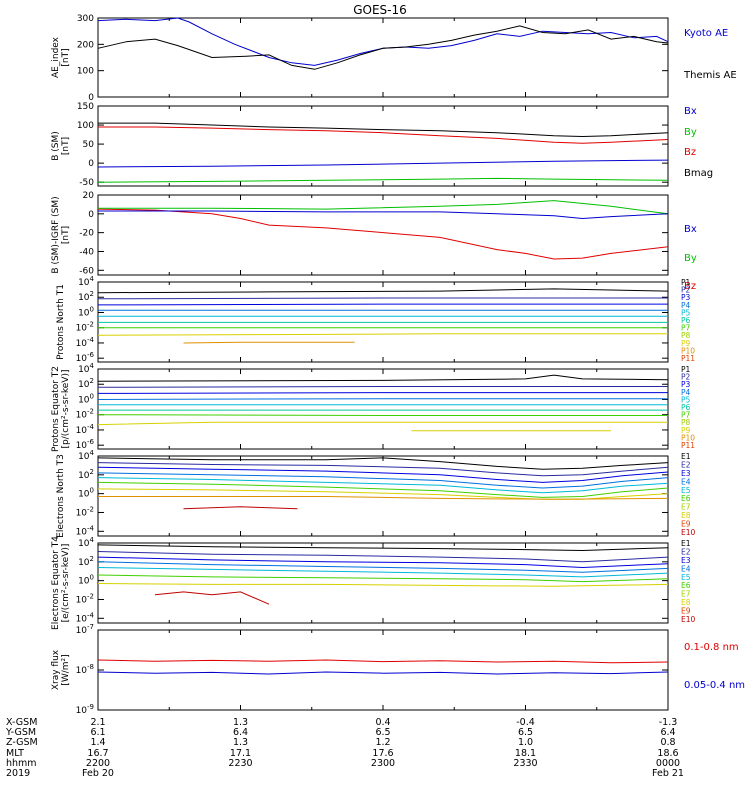  I want to click on series-kyoto-ae, so click(383, 41).